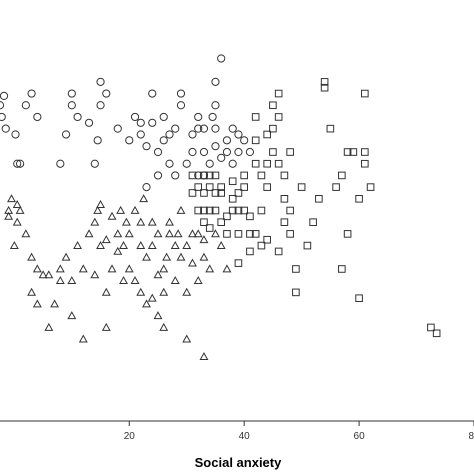 This screenshot has height=474, width=474. I want to click on x-tick-label: 40, so click(245, 436).